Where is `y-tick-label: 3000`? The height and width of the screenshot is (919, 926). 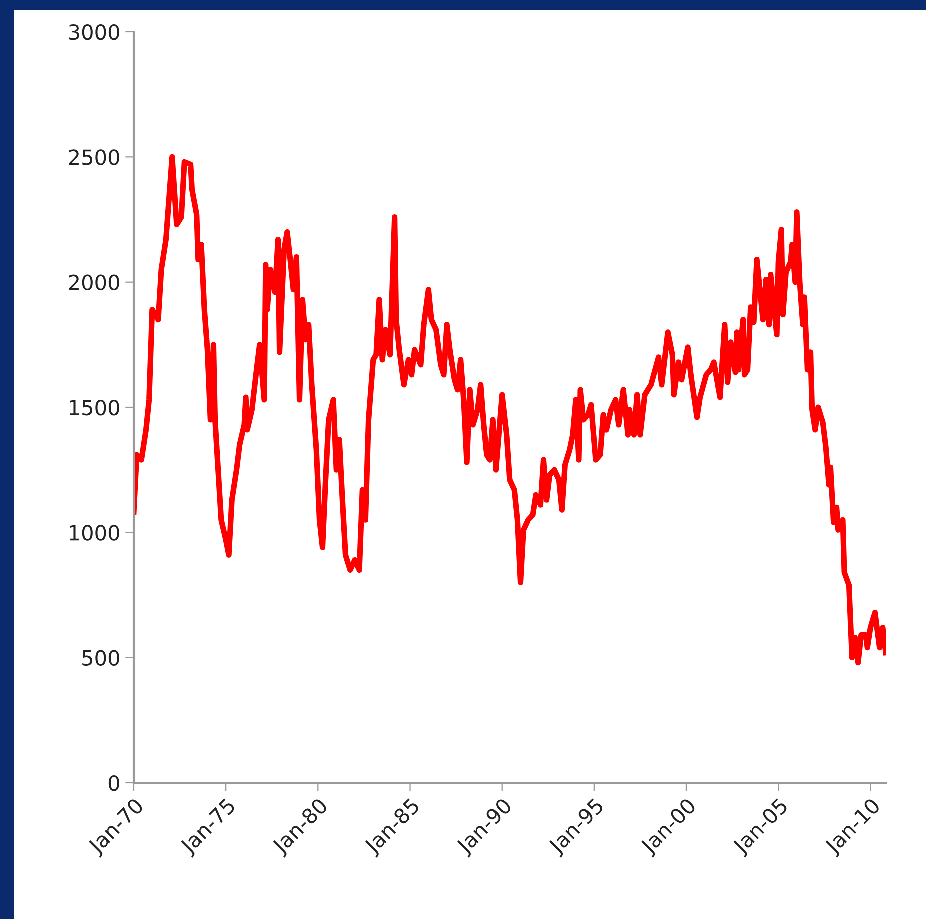 y-tick-label: 3000 is located at coordinates (94, 32).